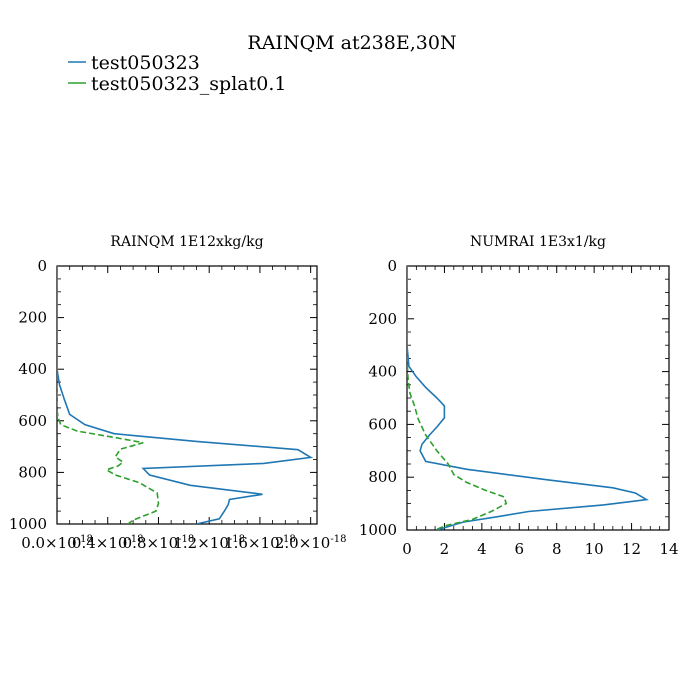  I want to click on x-tick-label: 0.8×10-18, so click(159, 543).